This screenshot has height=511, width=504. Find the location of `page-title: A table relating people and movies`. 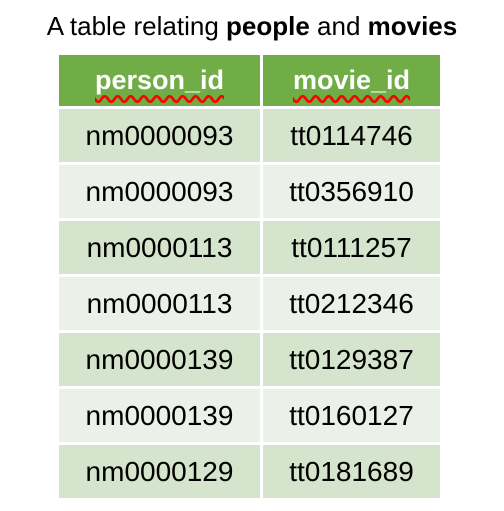

page-title: A table relating people and movies is located at coordinates (252, 26).